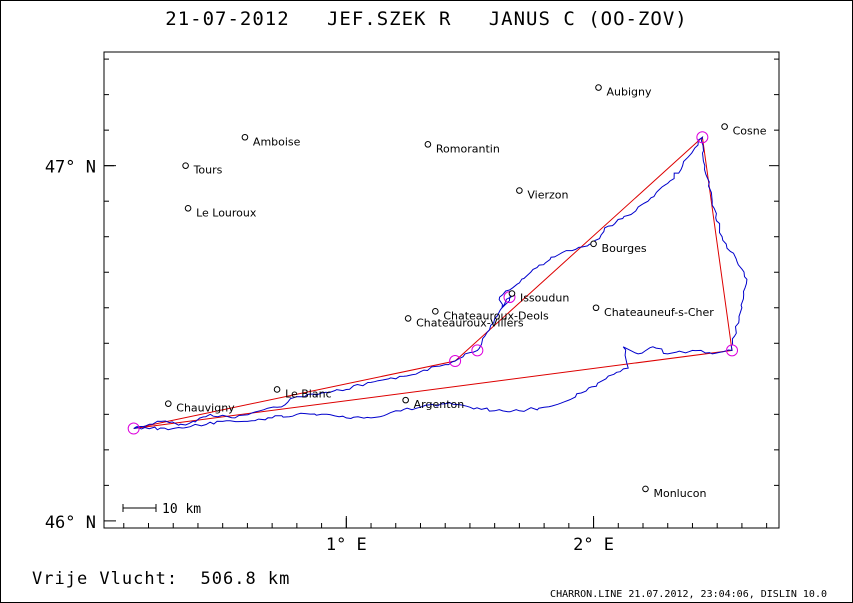  I want to click on city-label: Le Blanc, so click(308, 393).